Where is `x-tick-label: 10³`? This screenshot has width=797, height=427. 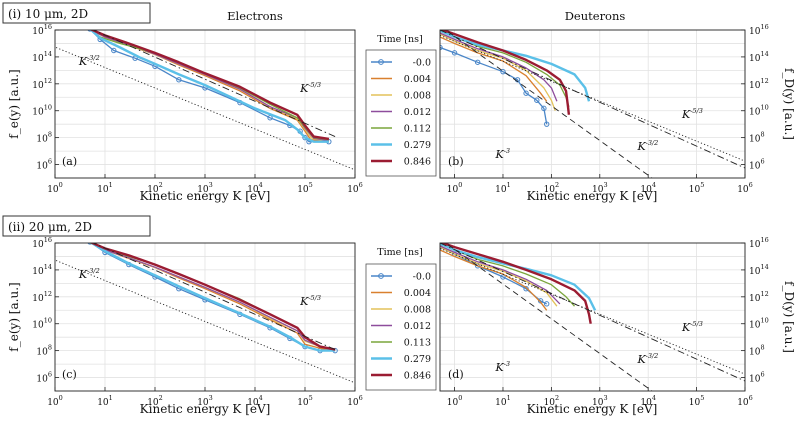 x-tick-label: 10³ is located at coordinates (205, 188).